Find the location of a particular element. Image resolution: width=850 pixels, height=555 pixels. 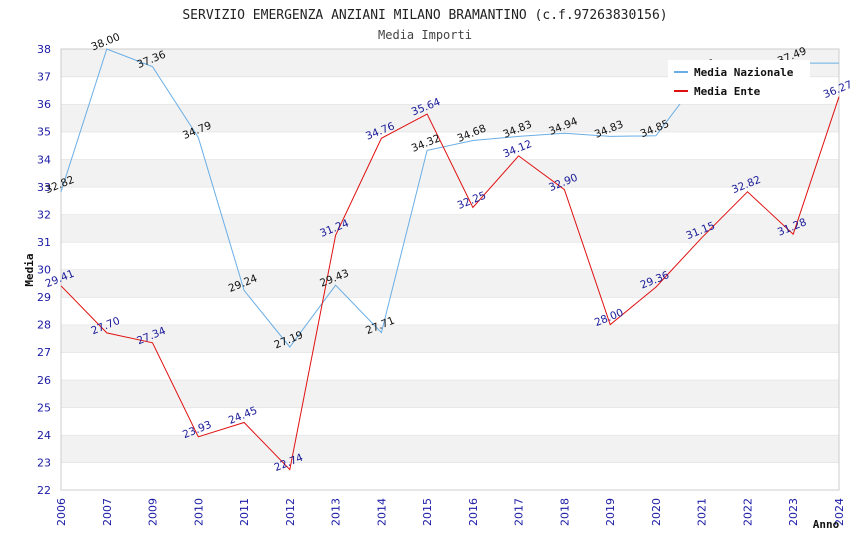

y-tick-label: 32 is located at coordinates (44, 214).